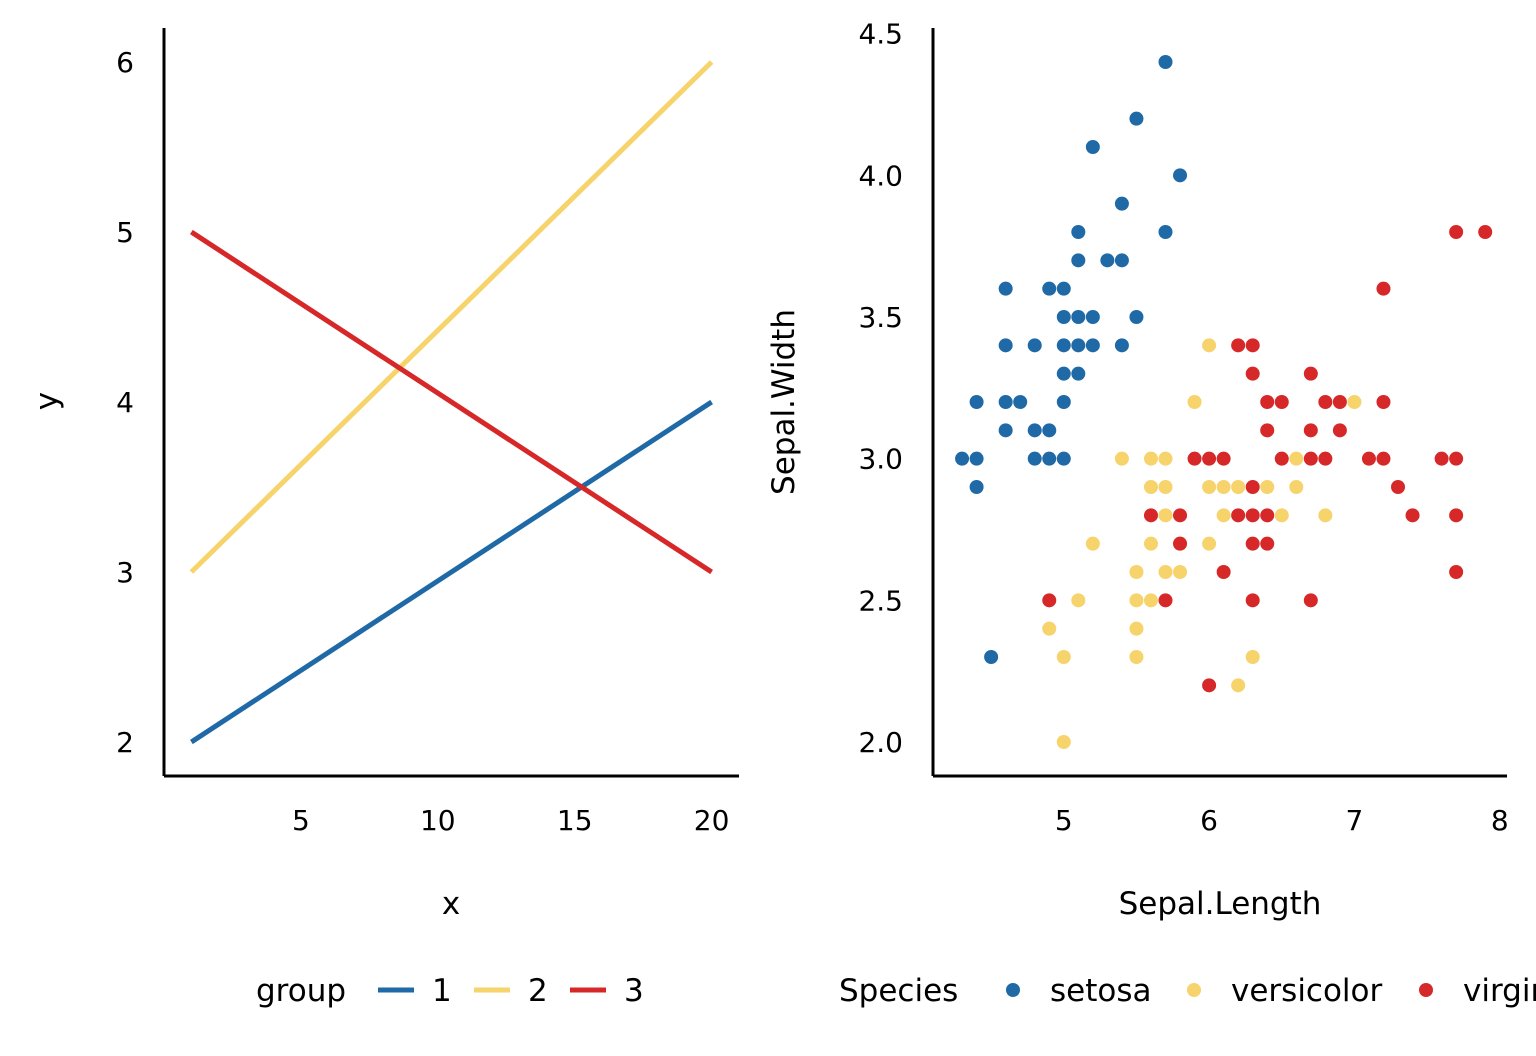 The width and height of the screenshot is (1536, 1056). Describe the element at coordinates (575, 820) in the screenshot. I see `left-x-tick-label: 15` at that location.